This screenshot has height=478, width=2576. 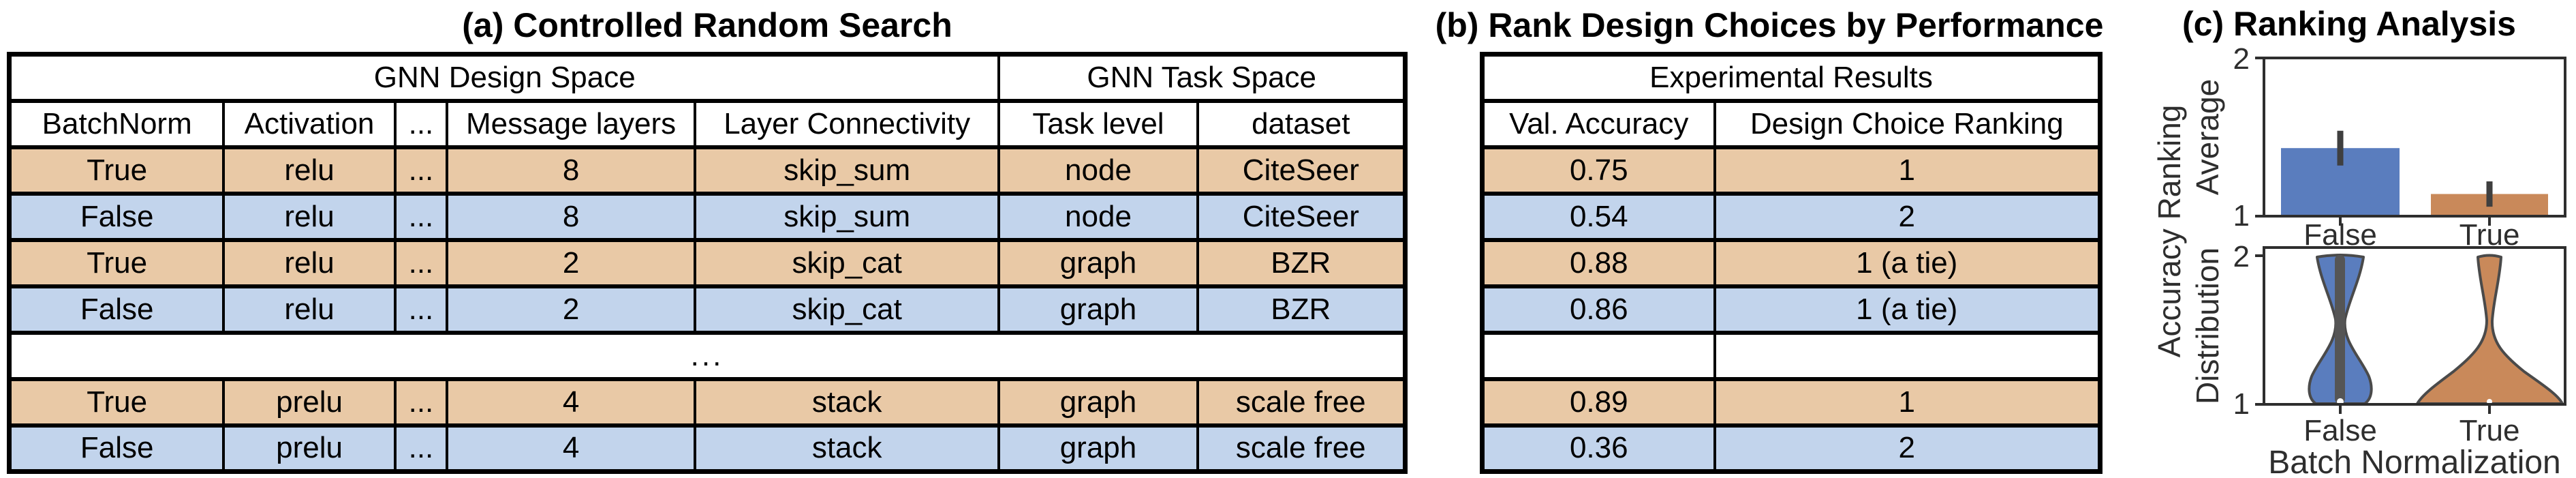 I want to click on cell: 0.54, so click(x=1598, y=217).